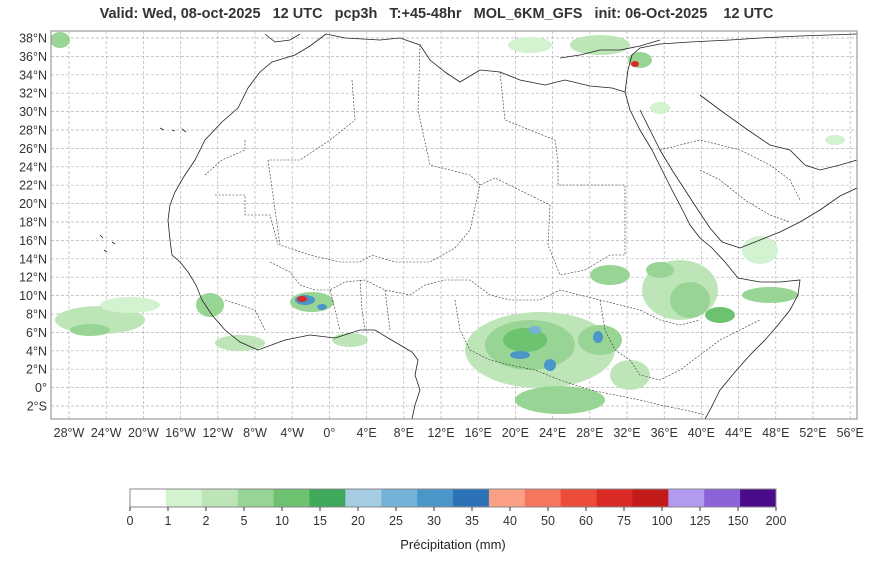 This screenshot has width=873, height=563. Describe the element at coordinates (33, 149) in the screenshot. I see `lat-tick-label: 26°N` at that location.